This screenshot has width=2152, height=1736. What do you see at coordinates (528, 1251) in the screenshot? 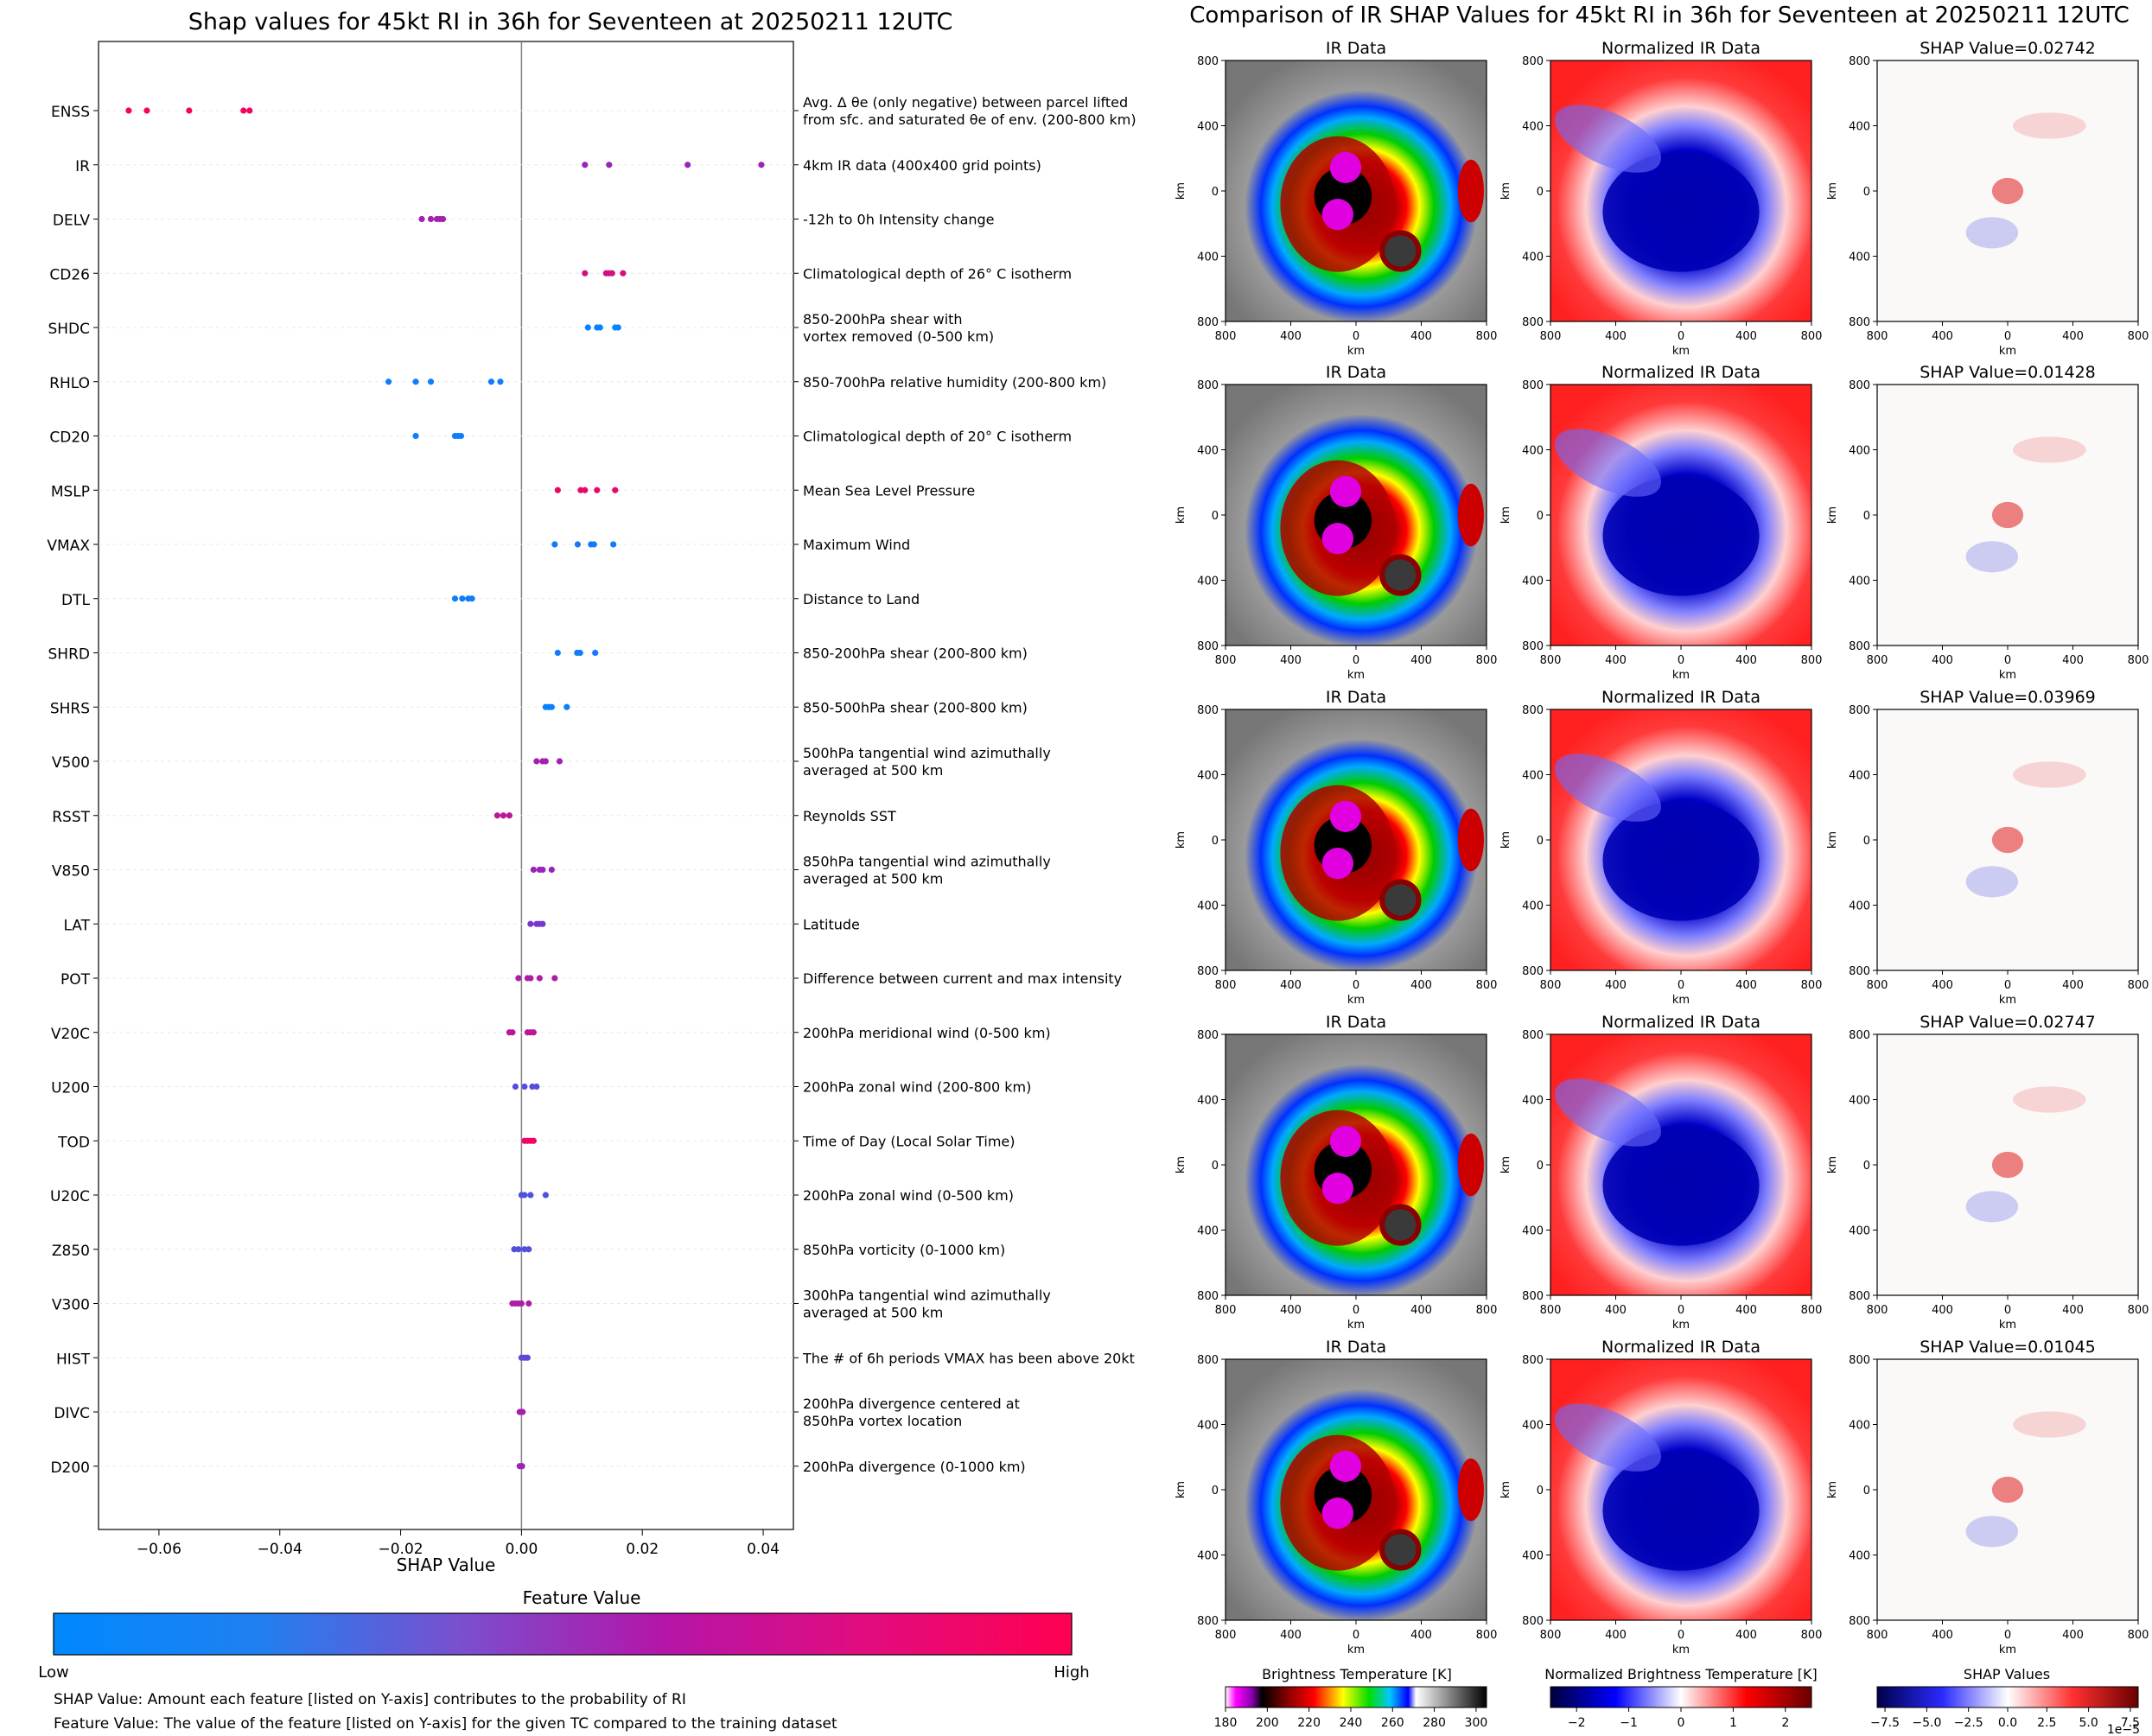
I see `feature-row-z850: Z850 850hPa vorticity (0-1000 km)` at bounding box center [528, 1251].